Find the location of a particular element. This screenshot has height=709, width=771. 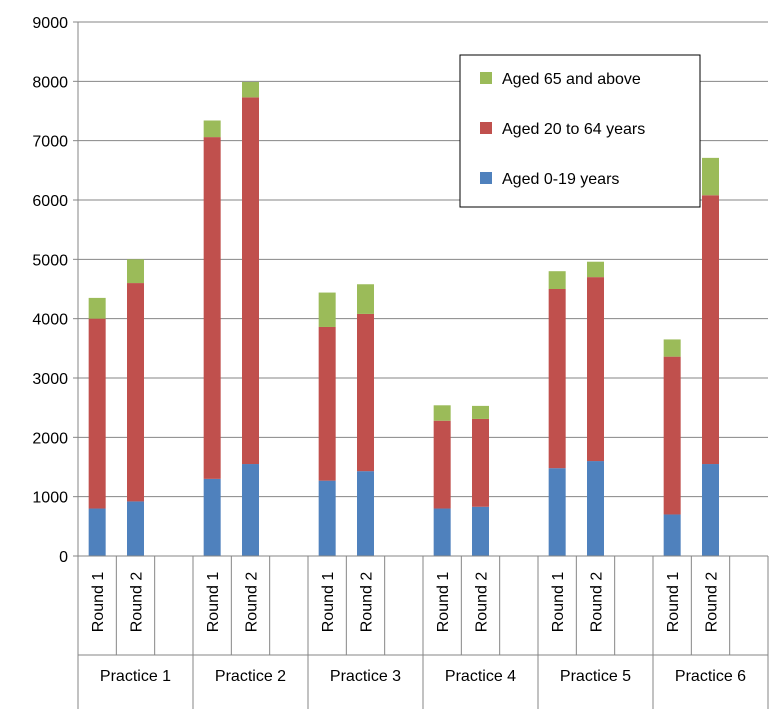

y-tick-label: 1000 is located at coordinates (50, 498).